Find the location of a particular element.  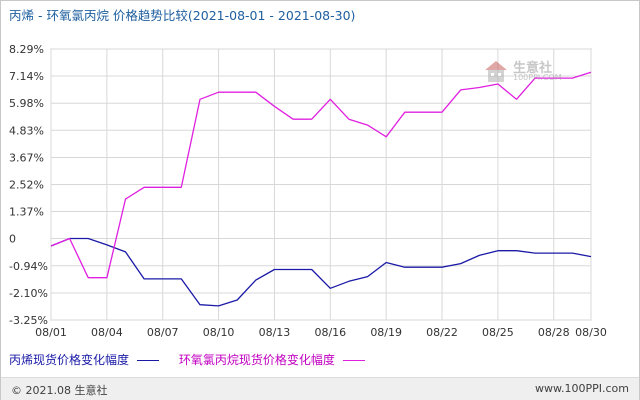

y-tick-label: 3.67% is located at coordinates (26, 157).